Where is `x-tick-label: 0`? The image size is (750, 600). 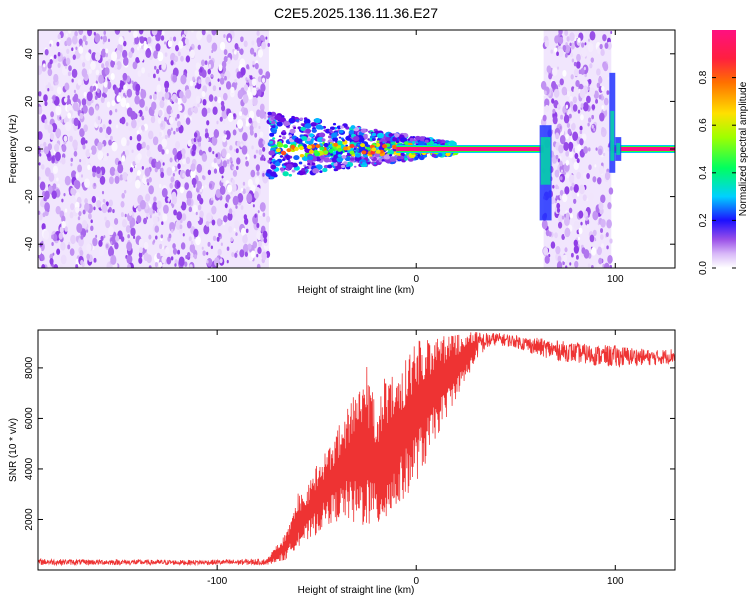
x-tick-label: 0 is located at coordinates (416, 581).